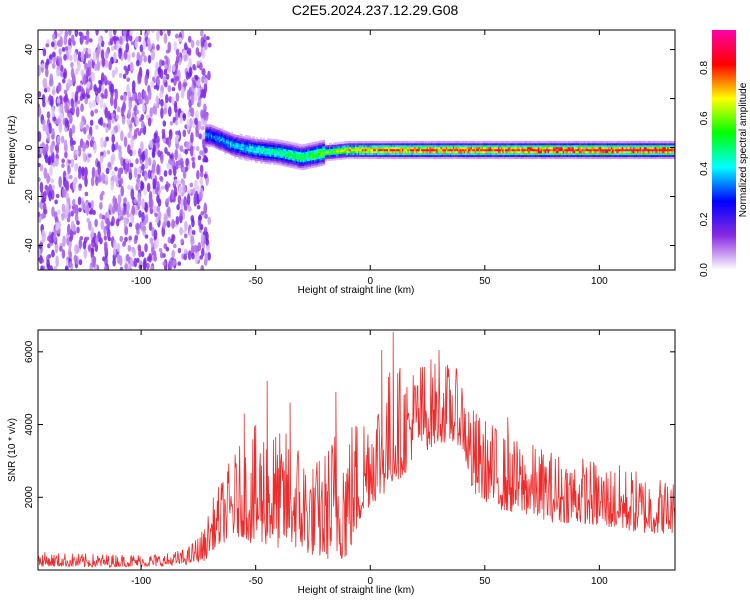 The image size is (750, 600). What do you see at coordinates (704, 118) in the screenshot?
I see `colorbar-tick-label: 0.6` at bounding box center [704, 118].